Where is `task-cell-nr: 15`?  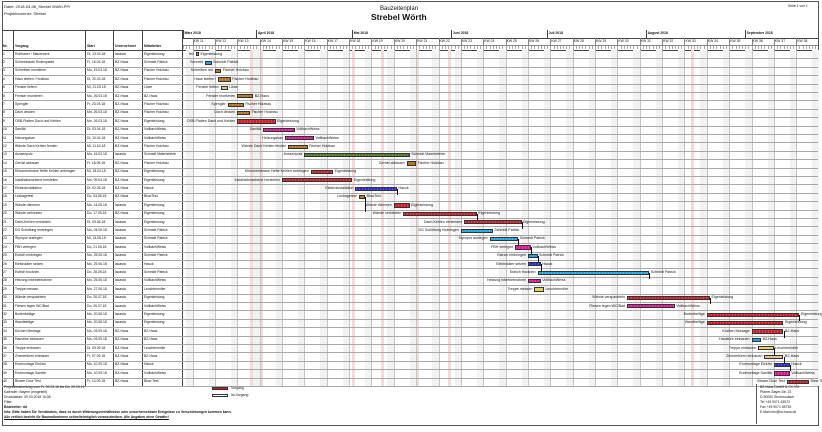
task-cell-nr: 15 is located at coordinates (5, 171).